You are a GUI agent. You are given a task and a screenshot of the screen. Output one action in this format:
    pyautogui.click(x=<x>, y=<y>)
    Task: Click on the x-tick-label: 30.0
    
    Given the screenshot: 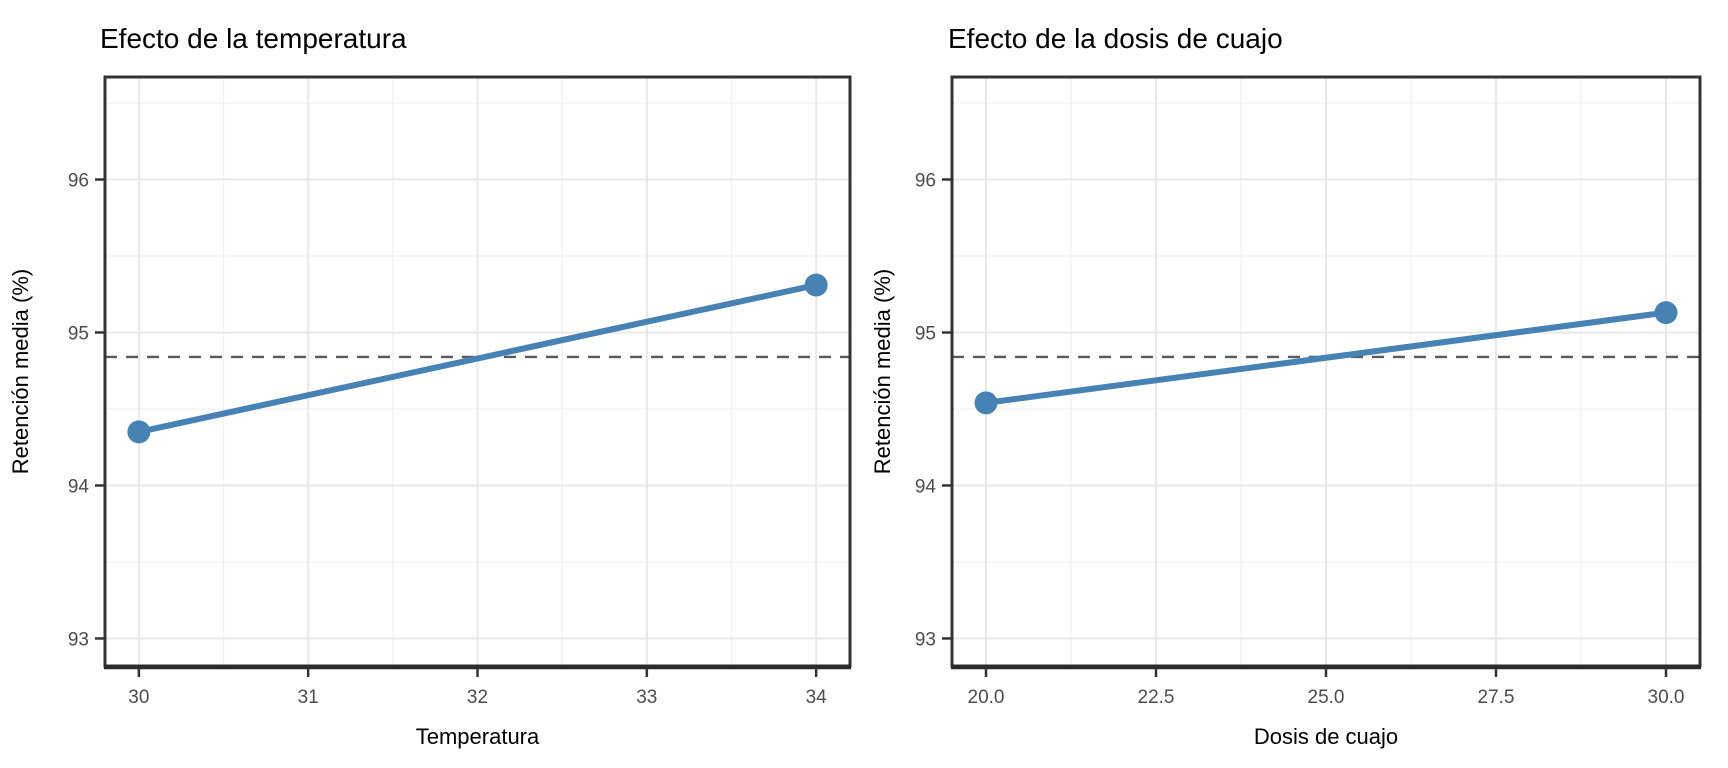 What is the action you would take?
    pyautogui.click(x=1666, y=697)
    